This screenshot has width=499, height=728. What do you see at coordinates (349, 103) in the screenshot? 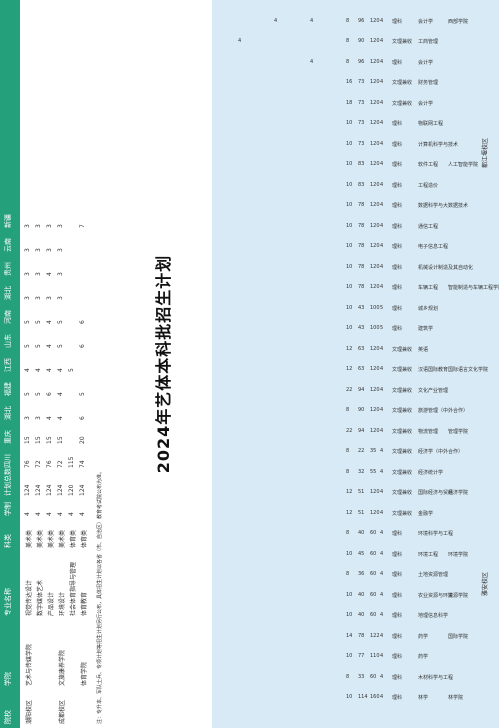
I see `table-cell: 18` at bounding box center [349, 103].